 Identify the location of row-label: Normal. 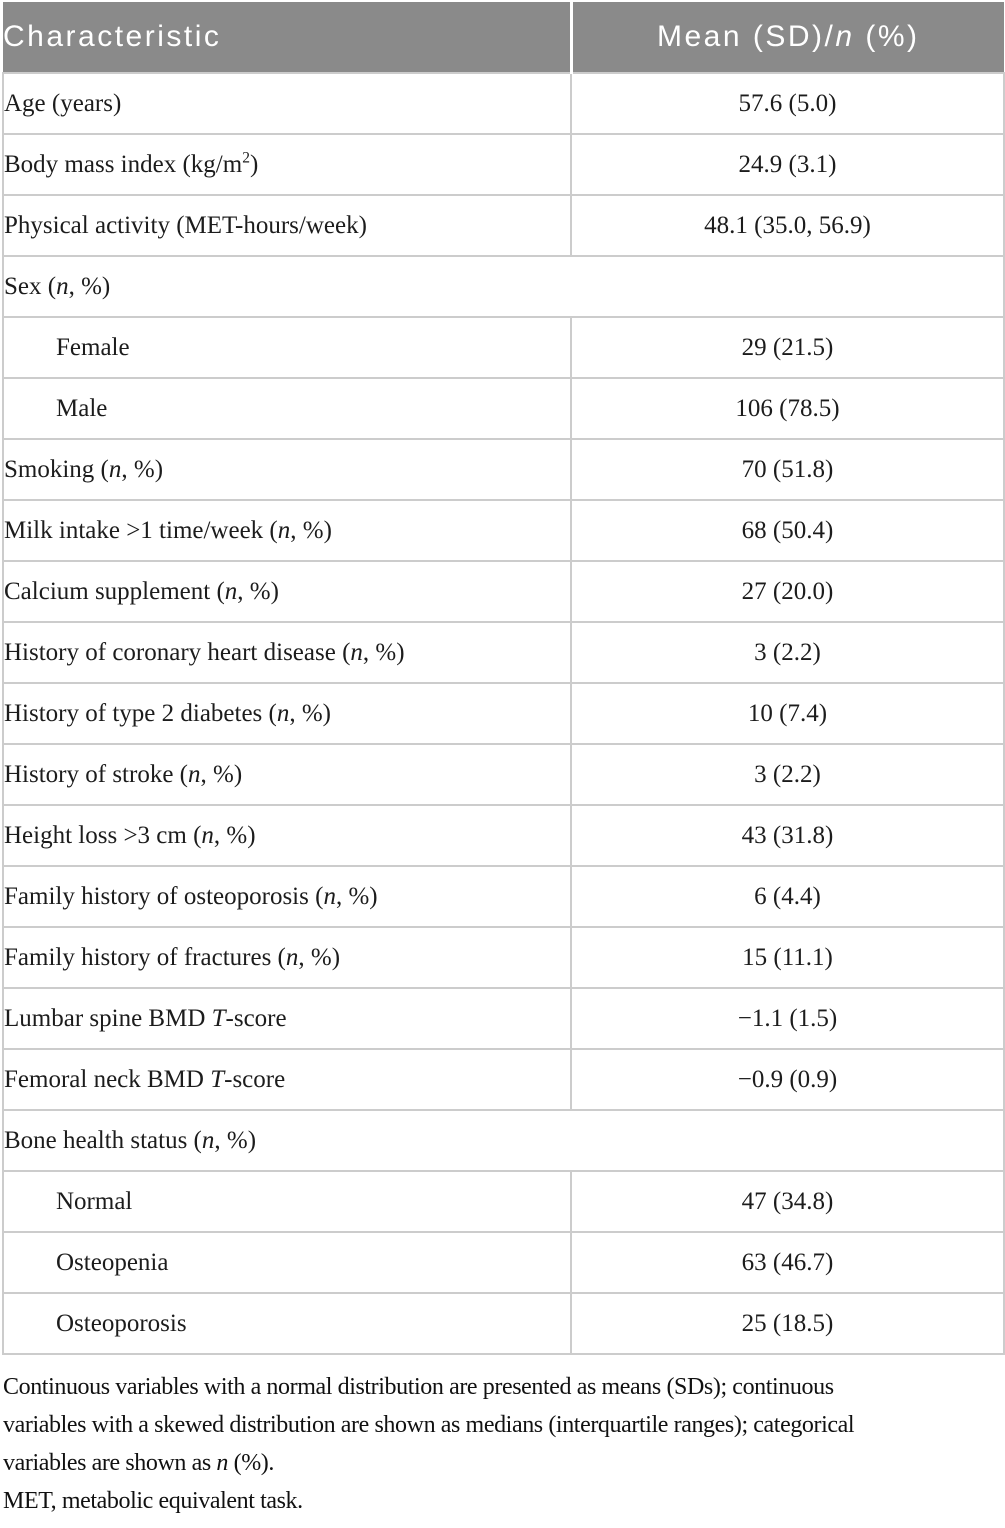
(287, 1201).